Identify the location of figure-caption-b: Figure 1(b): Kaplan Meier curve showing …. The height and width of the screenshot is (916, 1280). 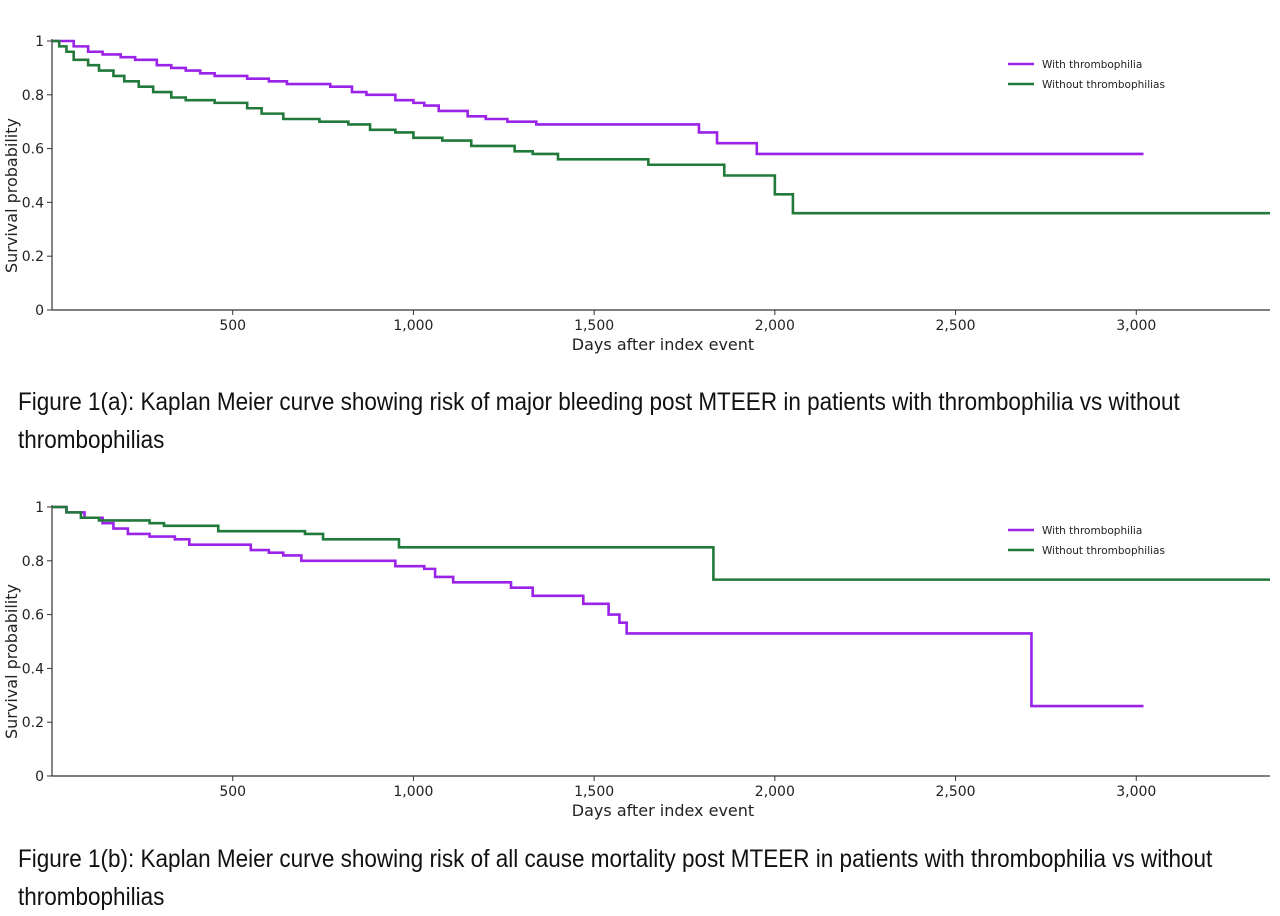
(615, 878).